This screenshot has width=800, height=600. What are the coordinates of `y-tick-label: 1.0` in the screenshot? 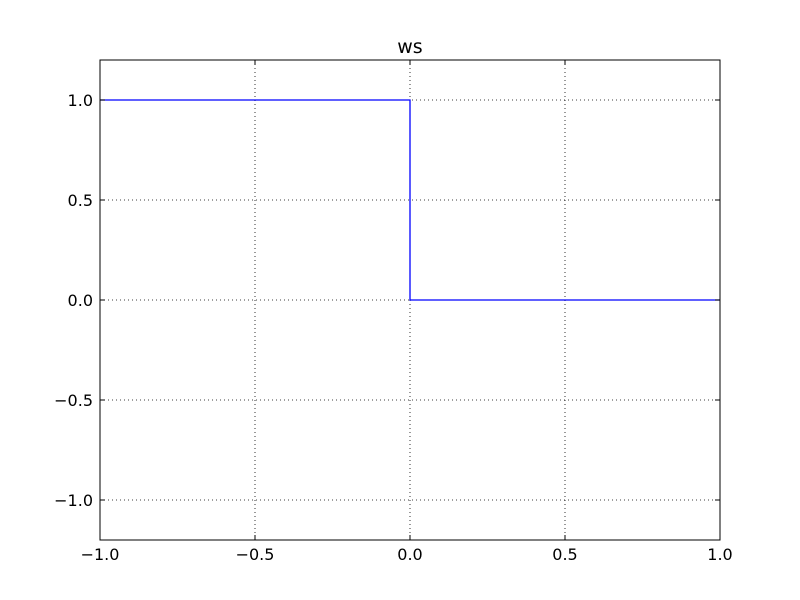 It's located at (80, 100).